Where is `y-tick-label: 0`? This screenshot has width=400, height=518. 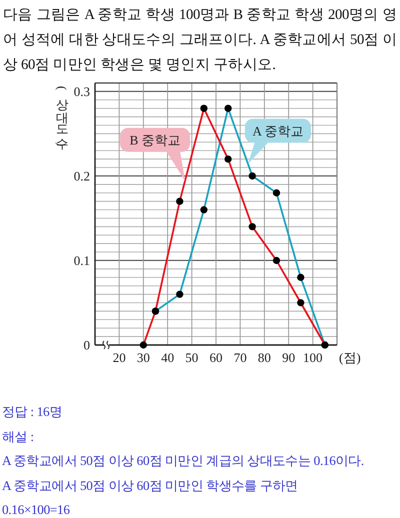 y-tick-label: 0 is located at coordinates (87, 345).